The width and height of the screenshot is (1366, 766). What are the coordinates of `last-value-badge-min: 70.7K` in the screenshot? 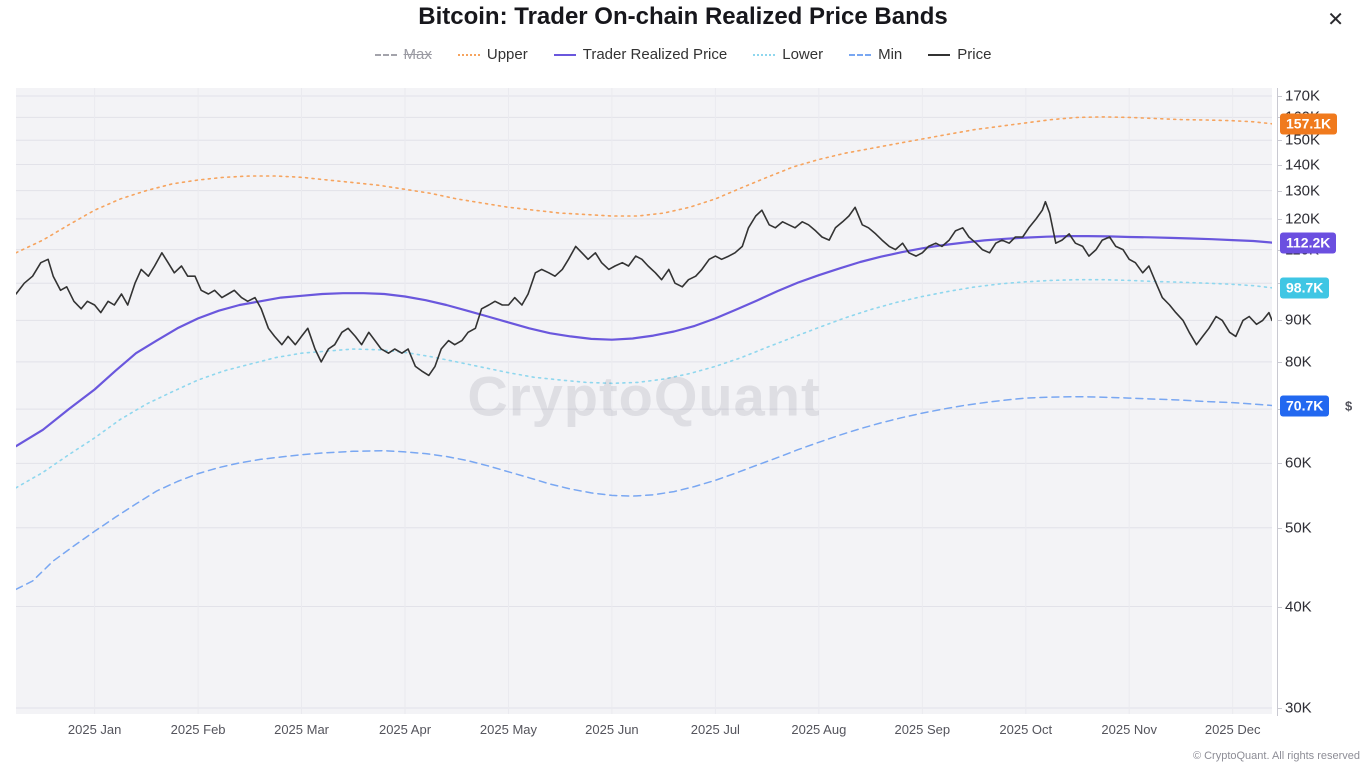 It's located at (1305, 406).